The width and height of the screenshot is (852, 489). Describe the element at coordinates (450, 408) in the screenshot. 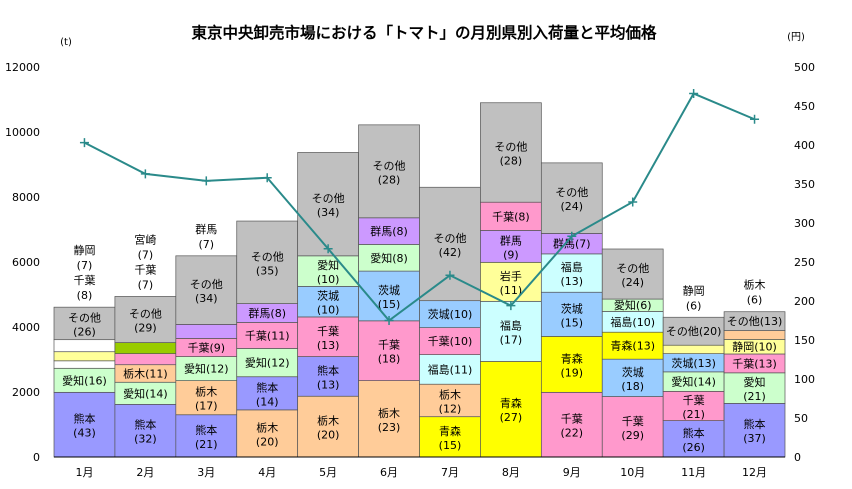

I see `segment-percent: (12)` at that location.